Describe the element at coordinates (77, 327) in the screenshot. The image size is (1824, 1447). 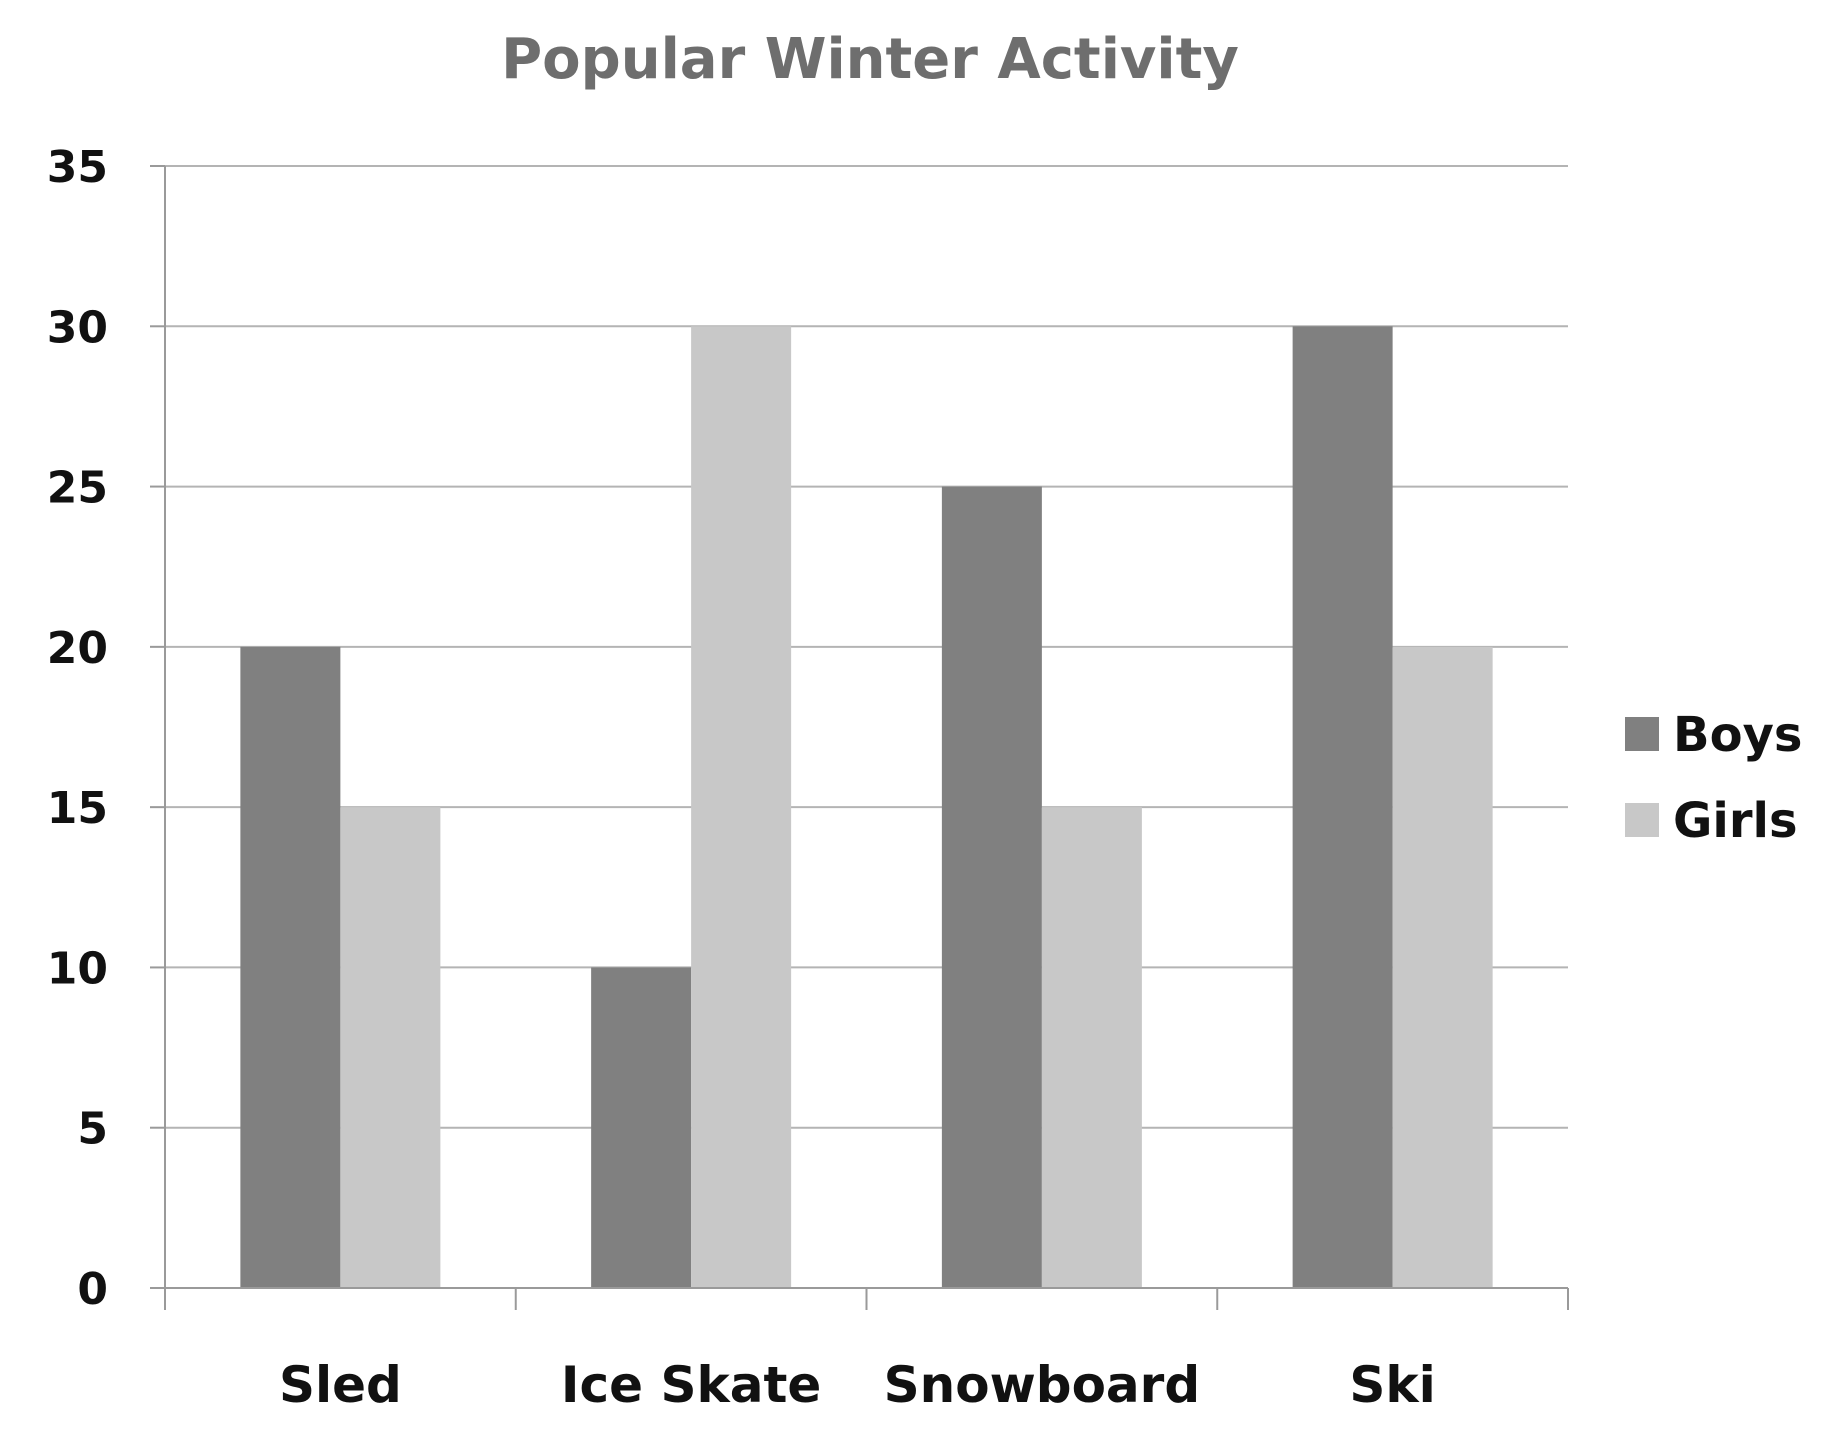
I see `y-tick-label: 30` at that location.